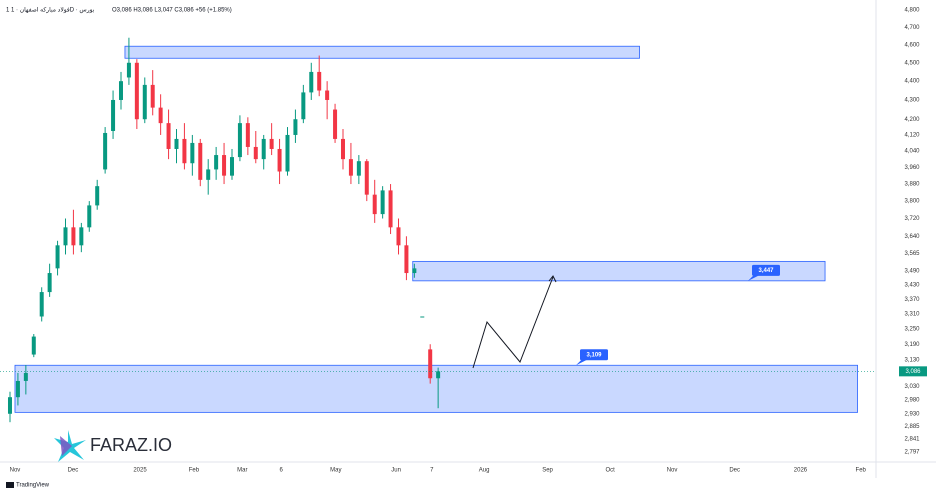 The height and width of the screenshot is (492, 936). I want to click on ohlc-summary: O3,086 H3,086 L3,047 C3,086 +56 (+1.85%), so click(172, 11).